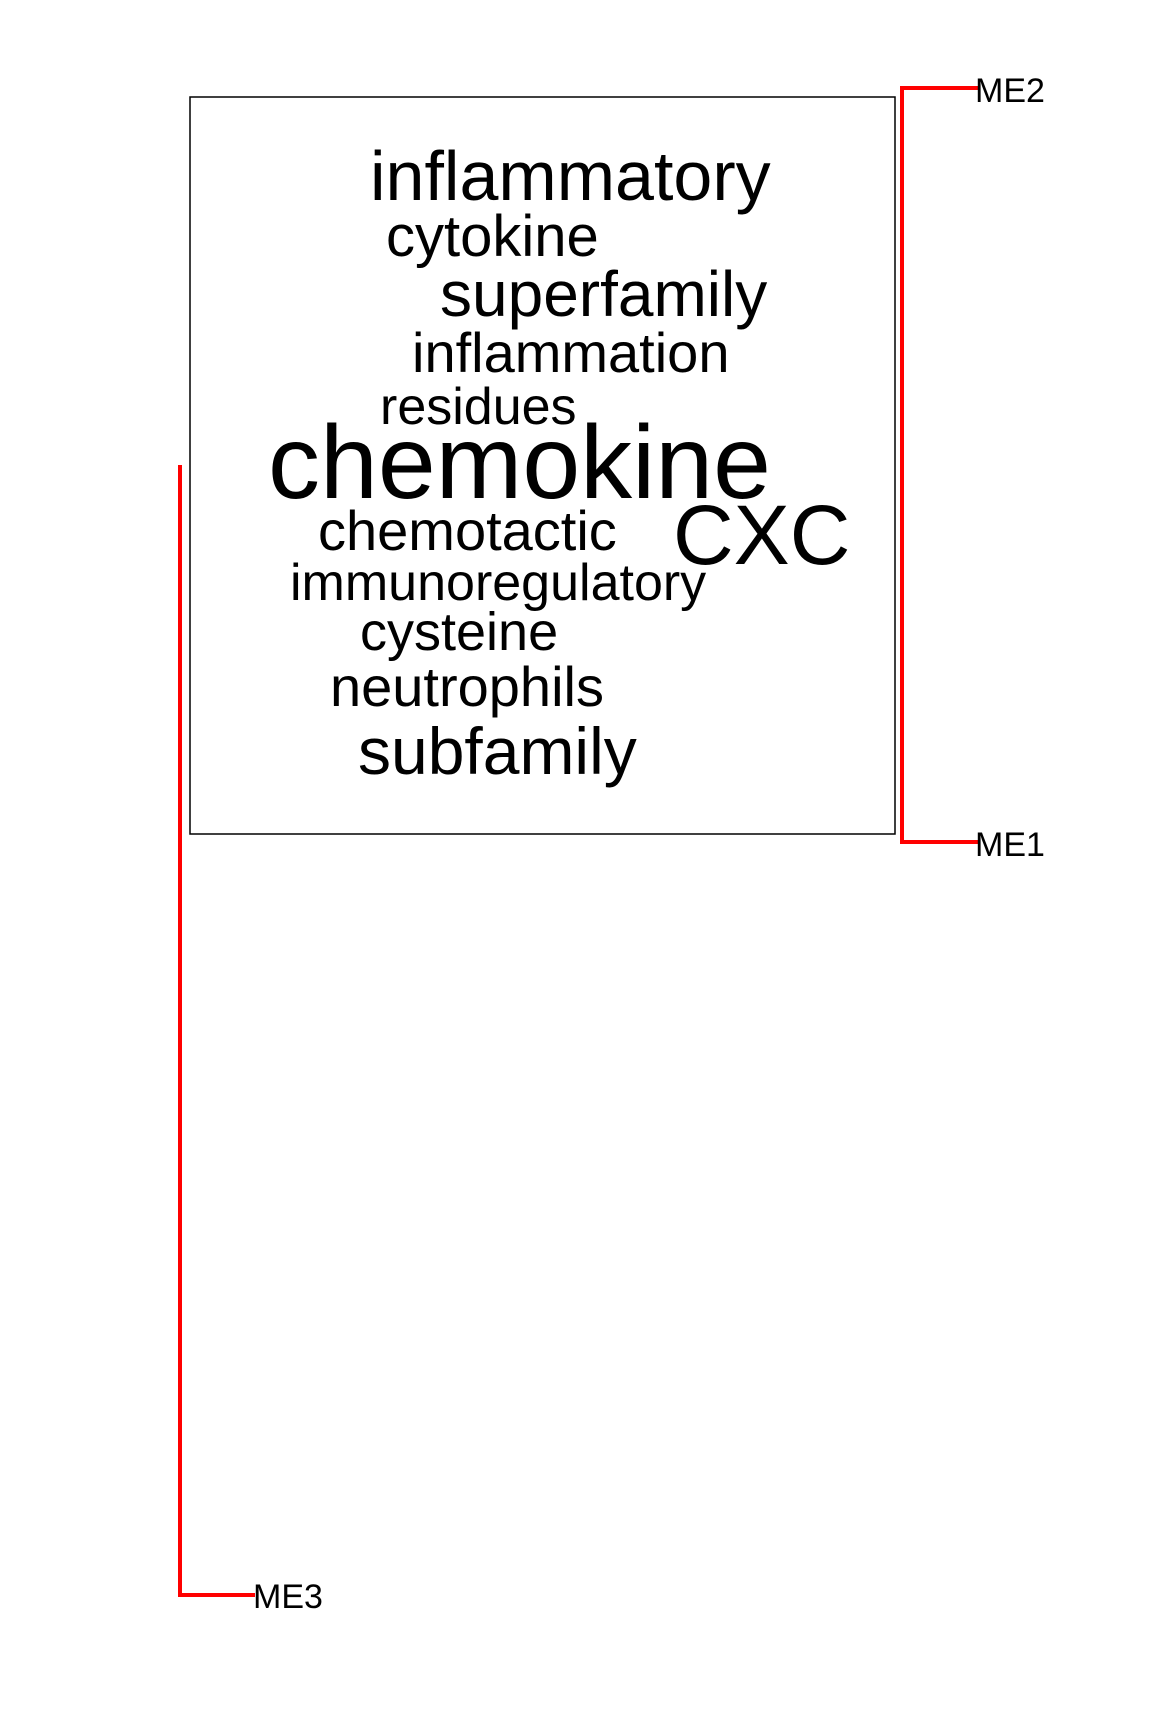 Image resolution: width=1152 pixels, height=1728 pixels. What do you see at coordinates (570, 176) in the screenshot?
I see `word-cloud-word: inflammatory` at bounding box center [570, 176].